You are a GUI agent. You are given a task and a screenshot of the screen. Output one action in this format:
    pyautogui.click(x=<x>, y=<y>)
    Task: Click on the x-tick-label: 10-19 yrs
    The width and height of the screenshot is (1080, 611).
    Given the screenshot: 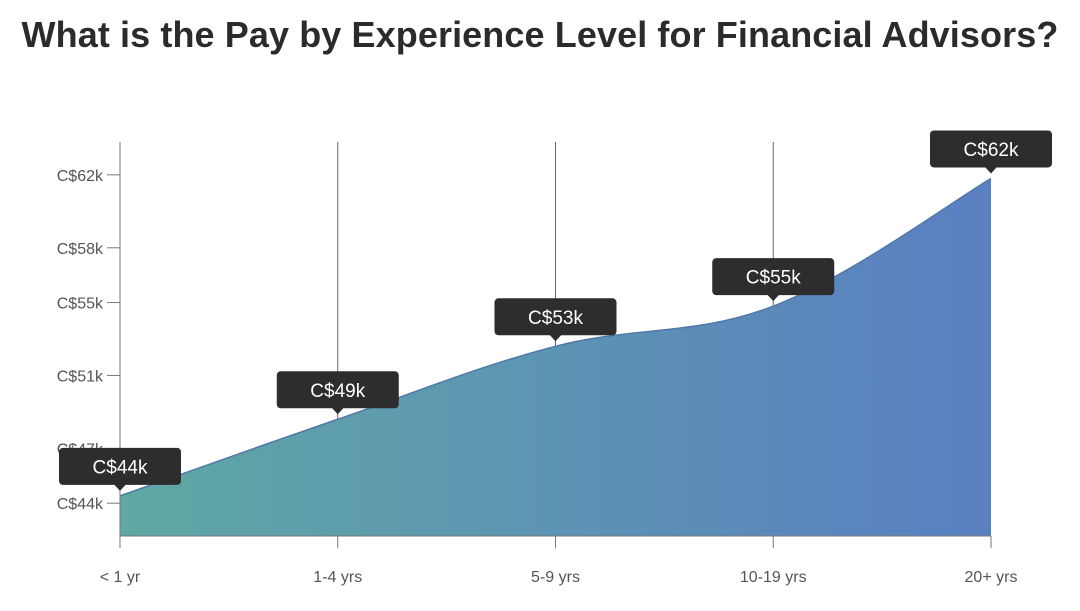 What is the action you would take?
    pyautogui.click(x=773, y=577)
    